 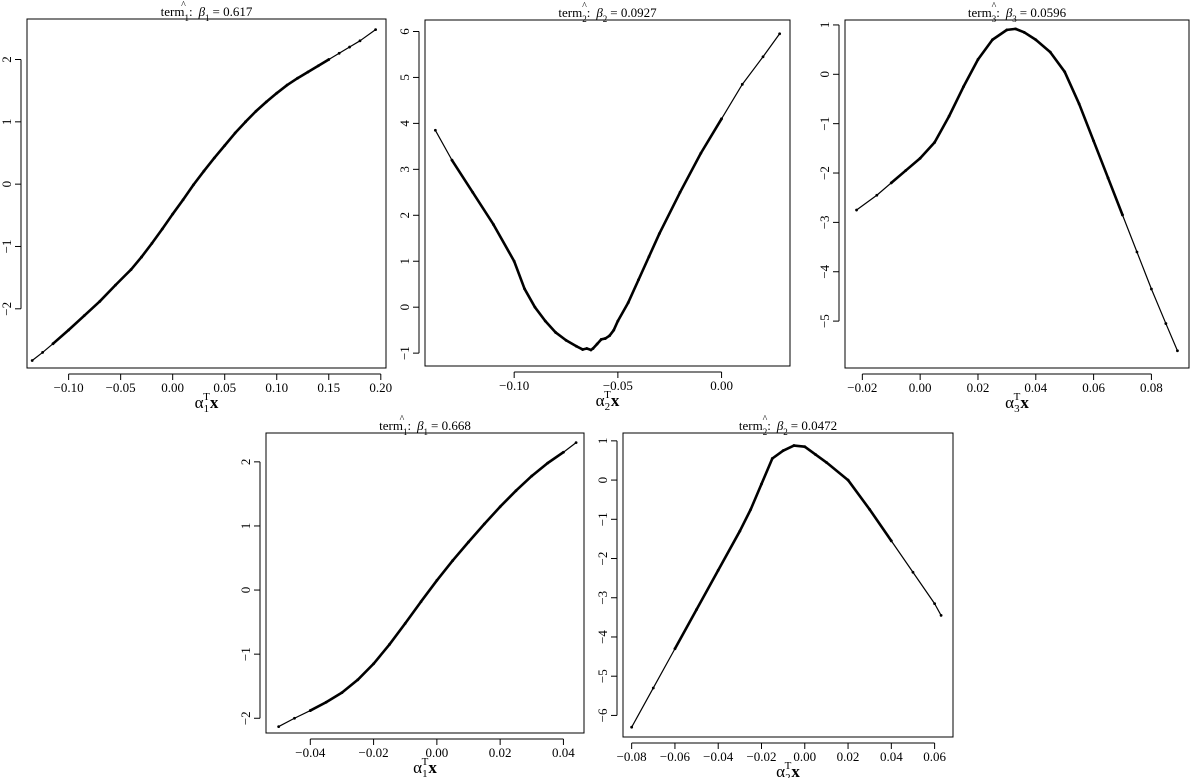 I want to click on y-tick-label: −4, so click(x=602, y=637).